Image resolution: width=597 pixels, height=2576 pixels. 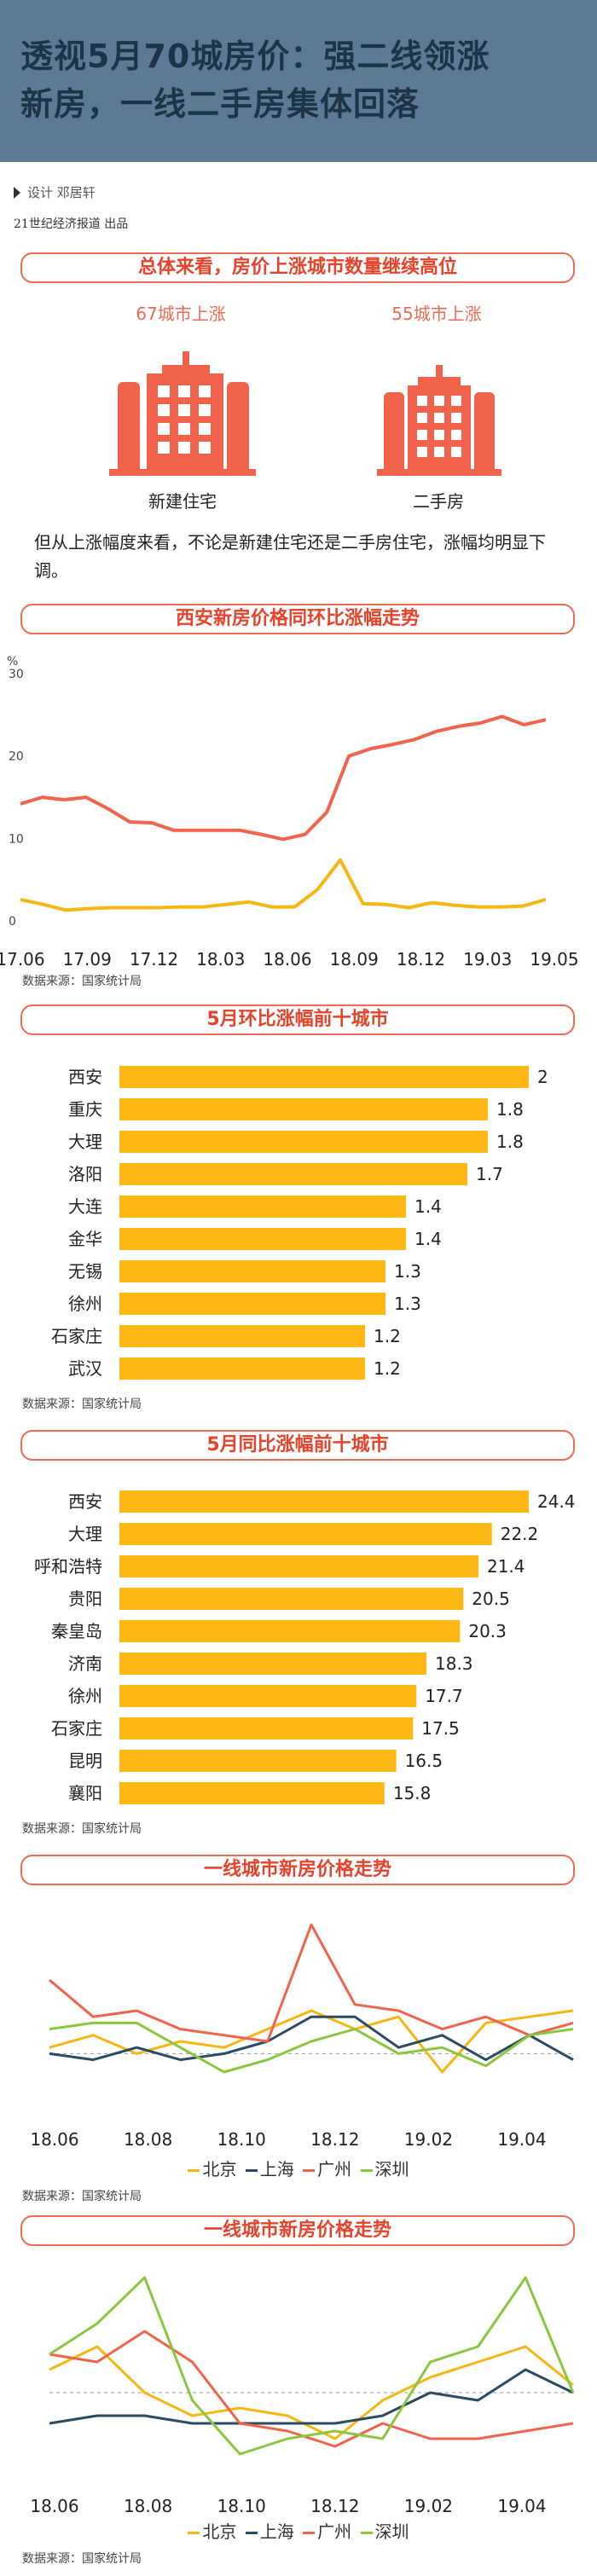 I want to click on y-tick-label: 30, so click(x=16, y=674).